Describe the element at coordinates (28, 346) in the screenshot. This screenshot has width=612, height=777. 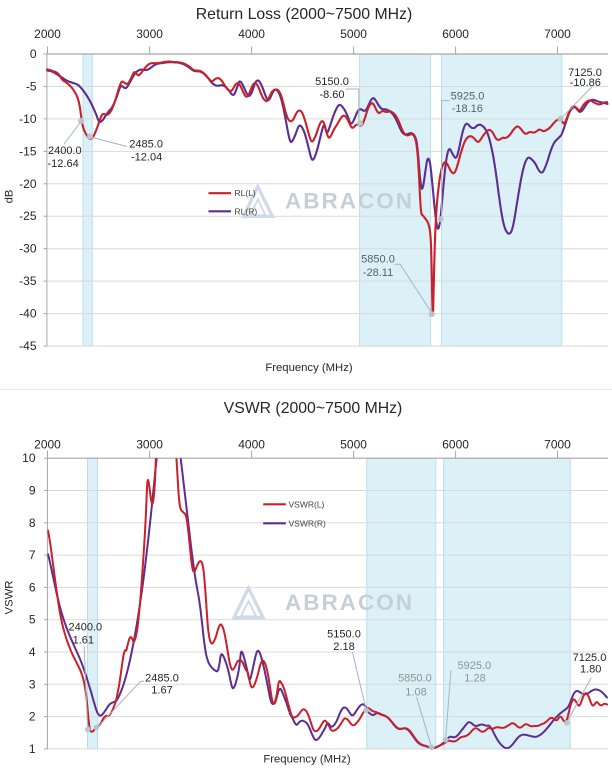
I see `svg-text: -45` at that location.